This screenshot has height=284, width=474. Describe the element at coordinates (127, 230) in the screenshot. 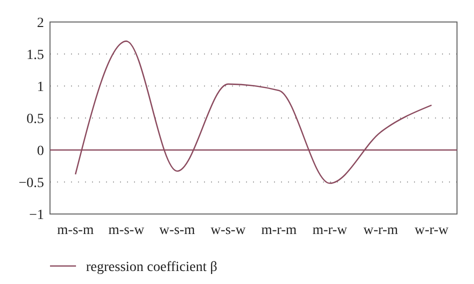

I see `x-tick-label: m-s-w` at that location.